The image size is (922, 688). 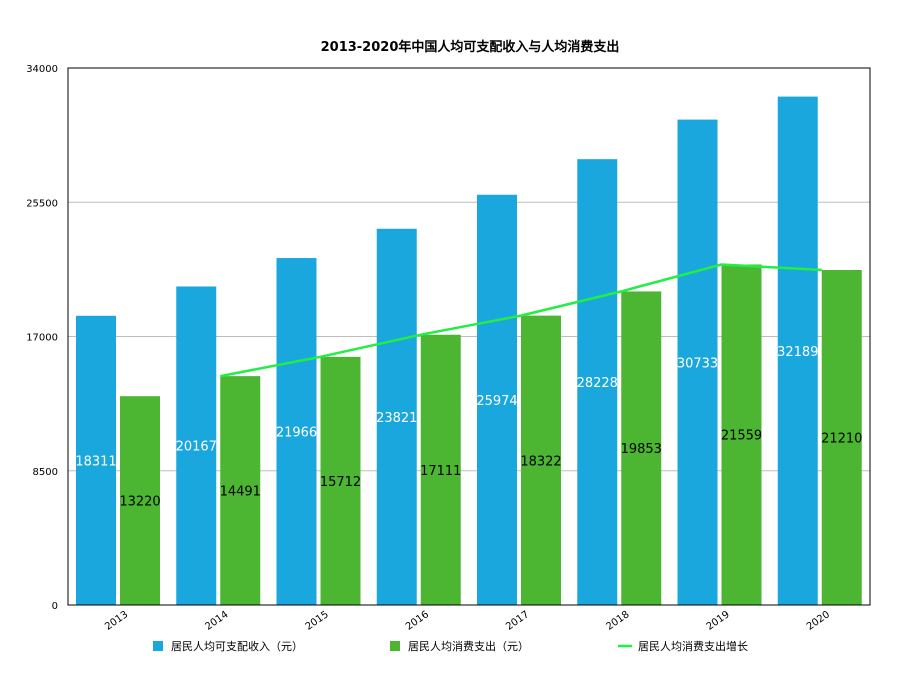 I want to click on x-tick-label: 2016, so click(x=417, y=621).